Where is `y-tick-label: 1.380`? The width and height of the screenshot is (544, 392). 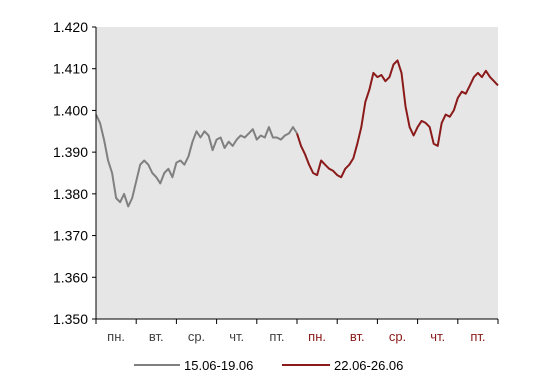 y-tick-label: 1.380 is located at coordinates (70, 194).